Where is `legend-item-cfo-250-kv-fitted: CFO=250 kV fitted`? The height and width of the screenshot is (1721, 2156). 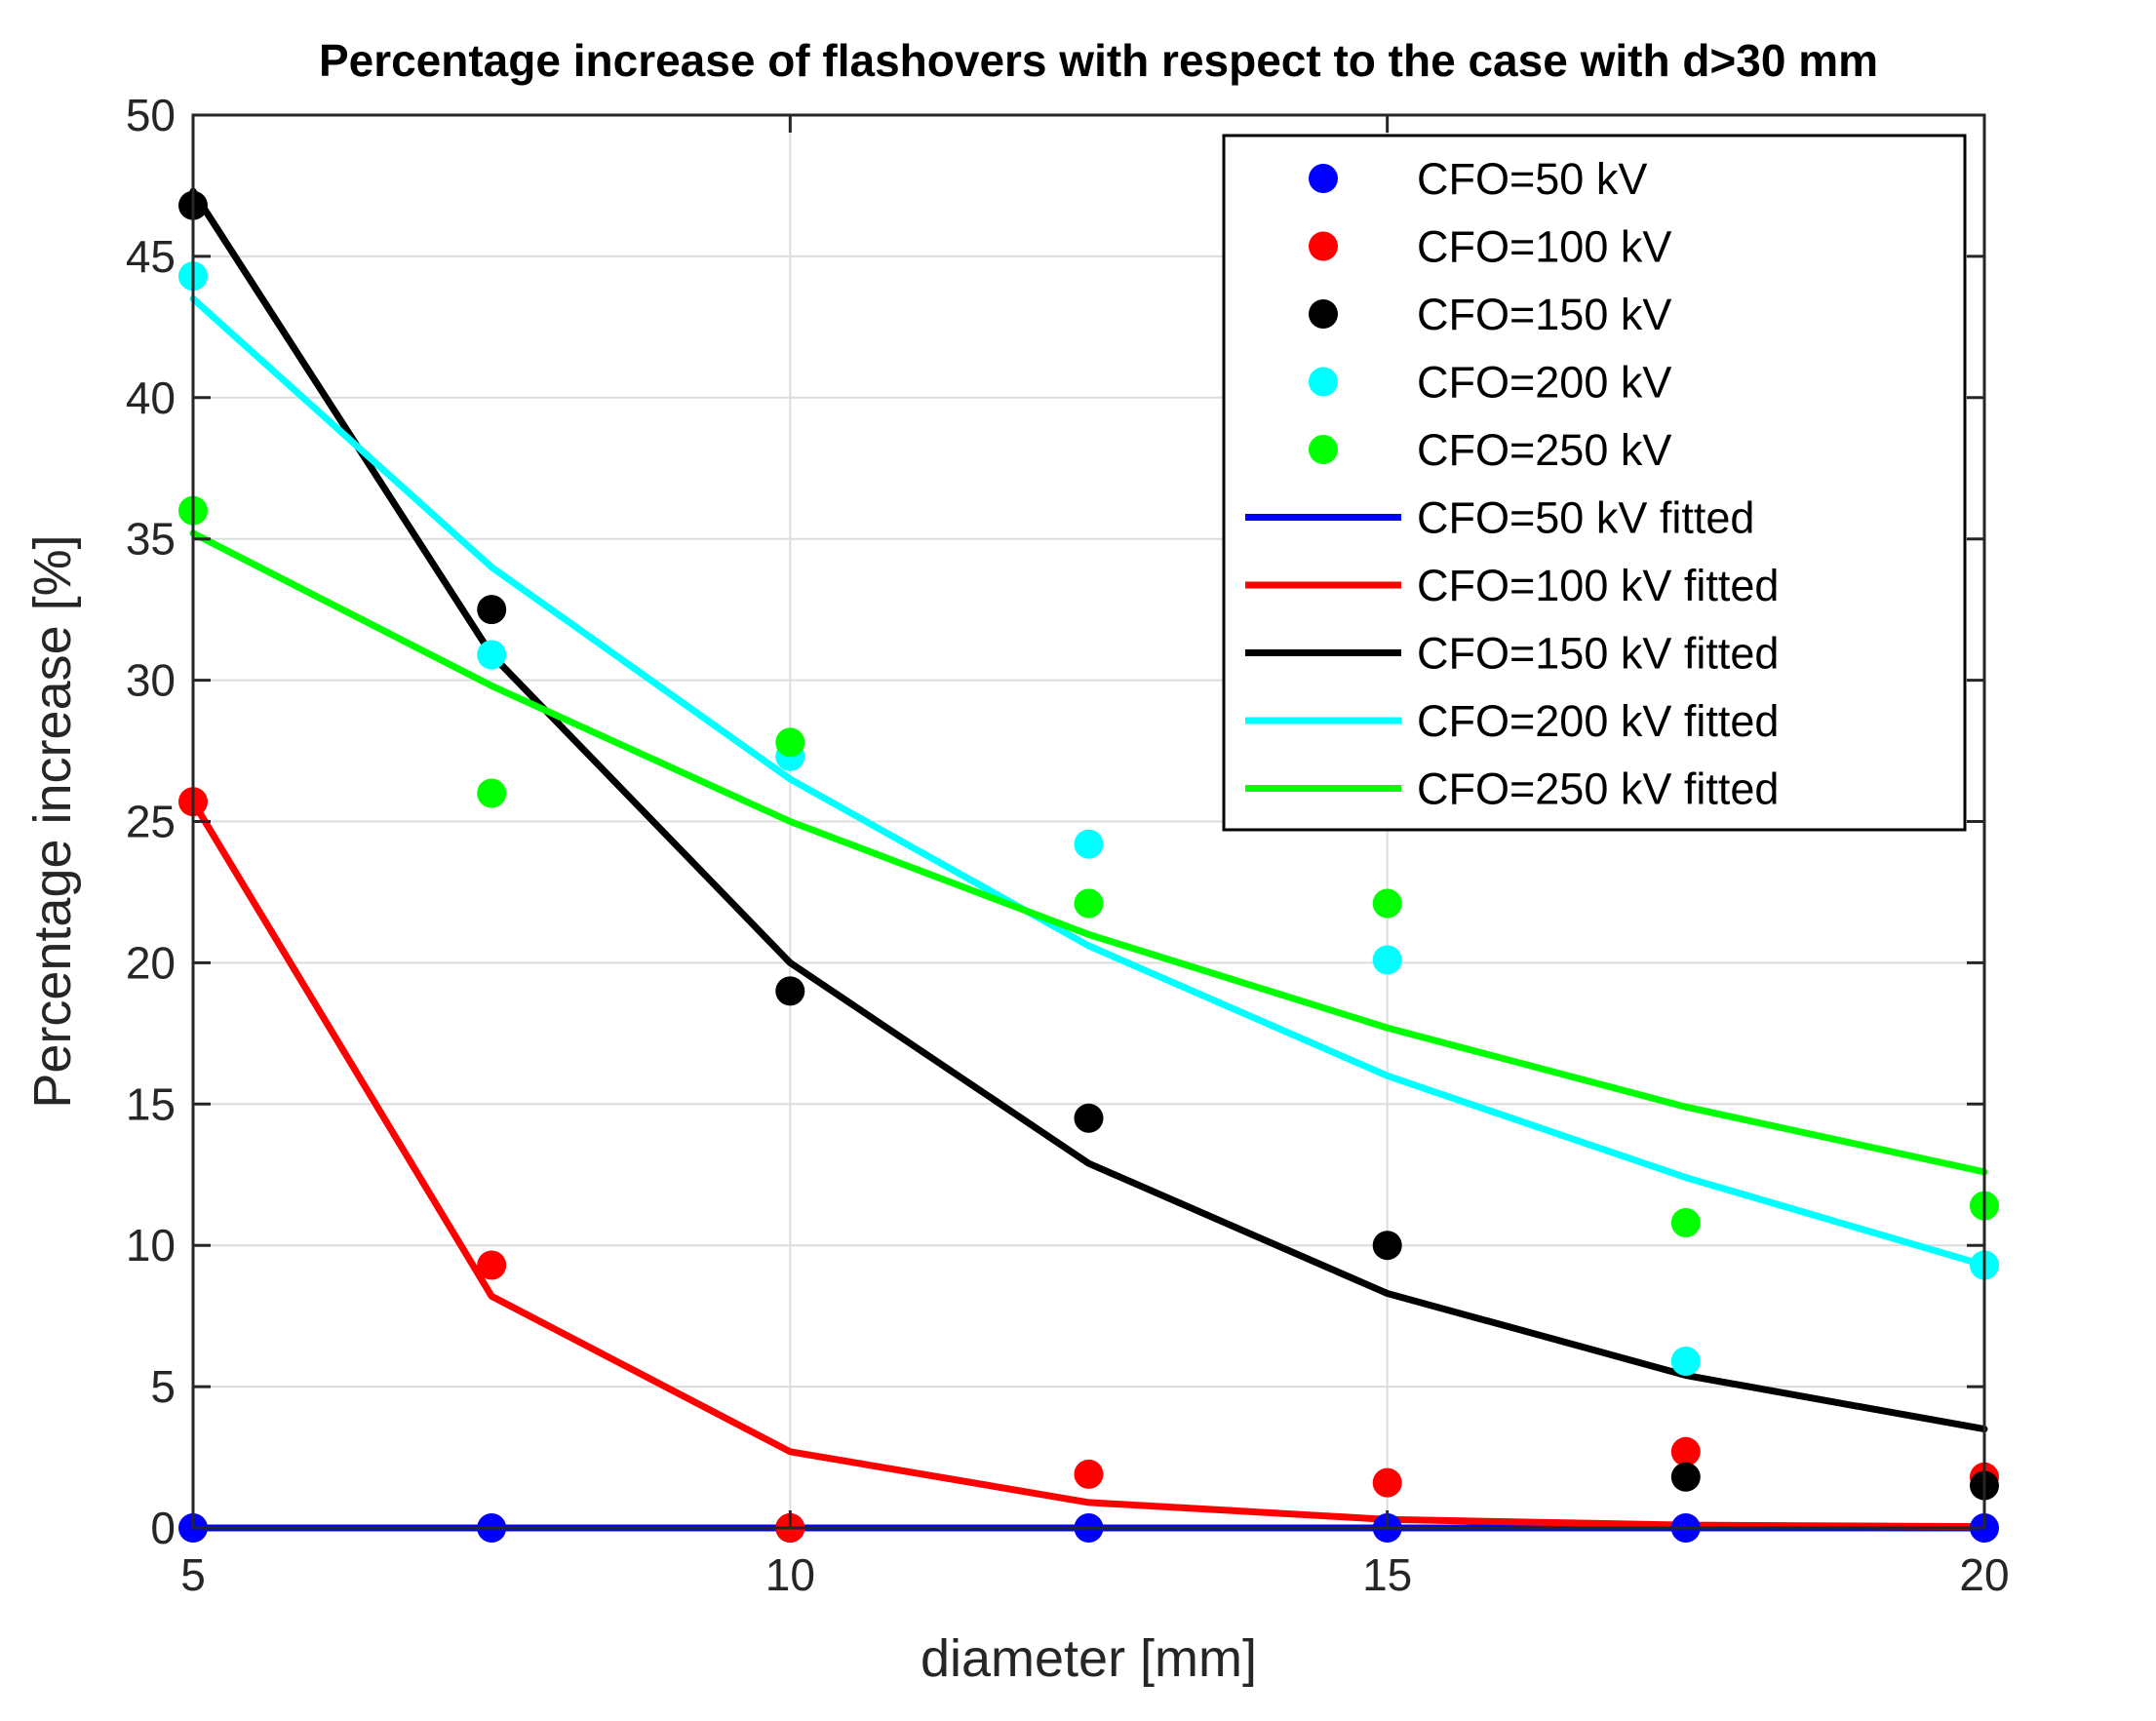
legend-item-cfo-250-kv-fitted: CFO=250 kV fitted is located at coordinates (1512, 789).